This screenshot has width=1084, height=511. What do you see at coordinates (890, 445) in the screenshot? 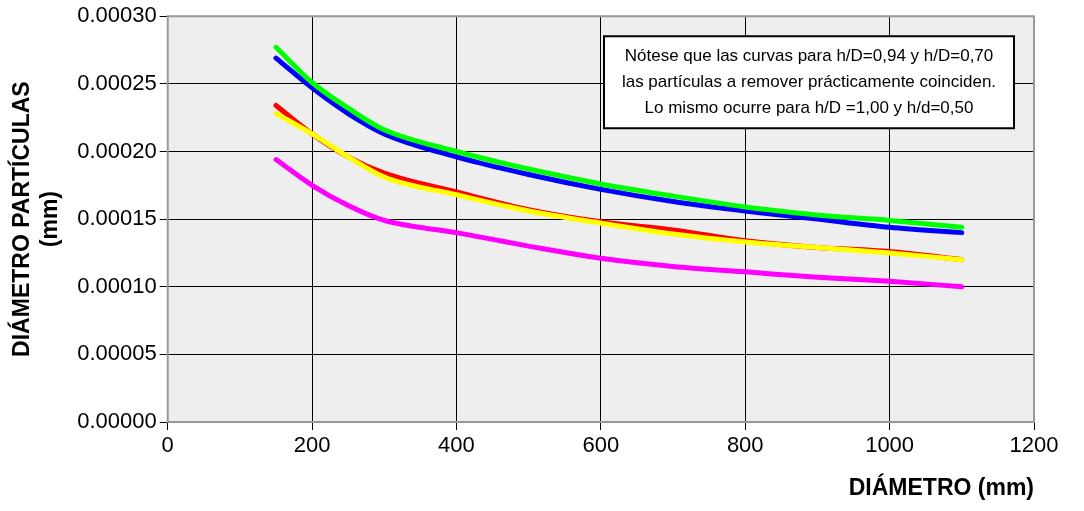
I see `x-tick-label: 1000` at bounding box center [890, 445].